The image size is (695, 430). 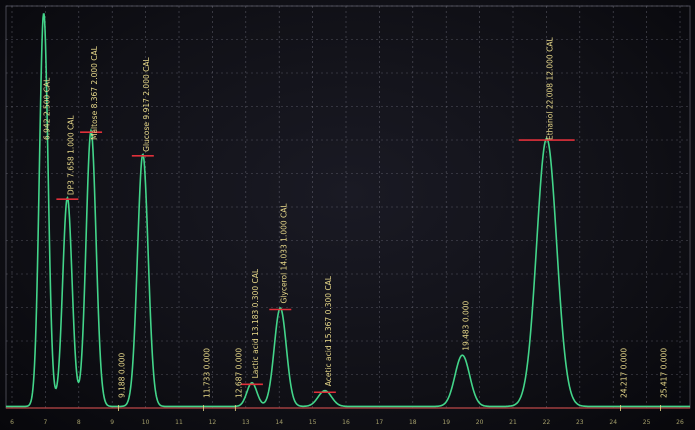 I want to click on x-tick-label: 24, so click(x=613, y=422).